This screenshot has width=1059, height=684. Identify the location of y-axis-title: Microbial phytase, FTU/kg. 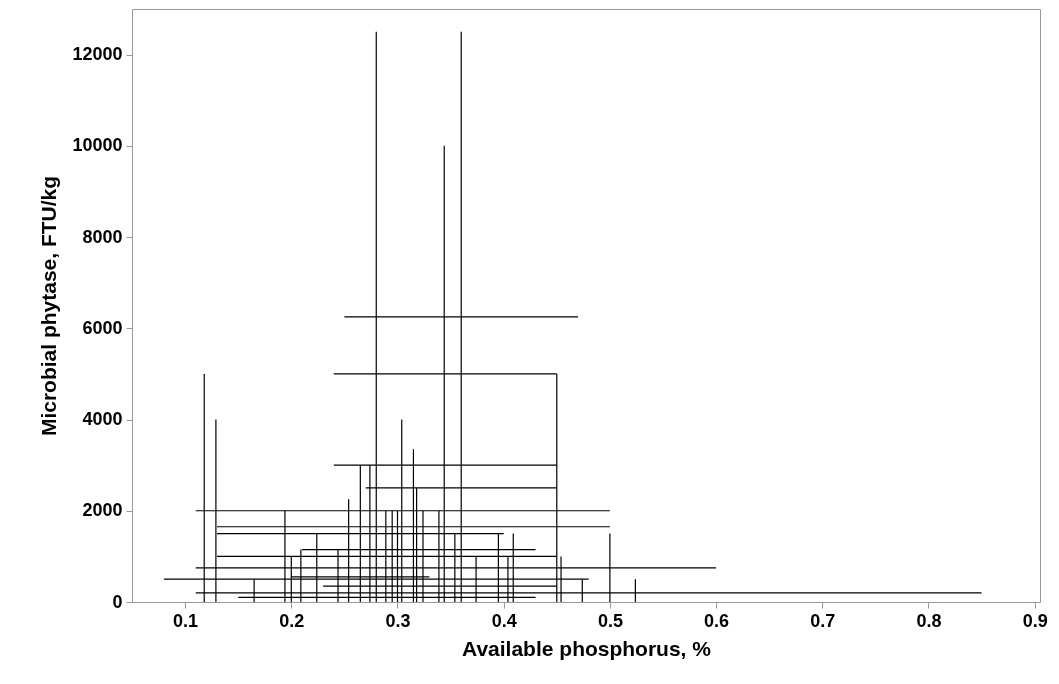
(49, 306).